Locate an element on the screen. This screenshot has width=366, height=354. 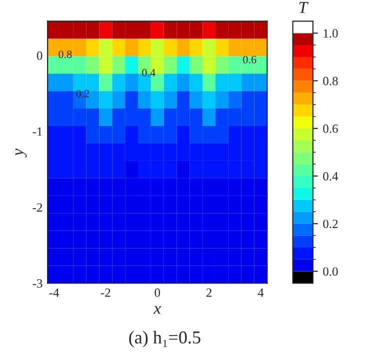
x-tick-label: 2 is located at coordinates (209, 292).